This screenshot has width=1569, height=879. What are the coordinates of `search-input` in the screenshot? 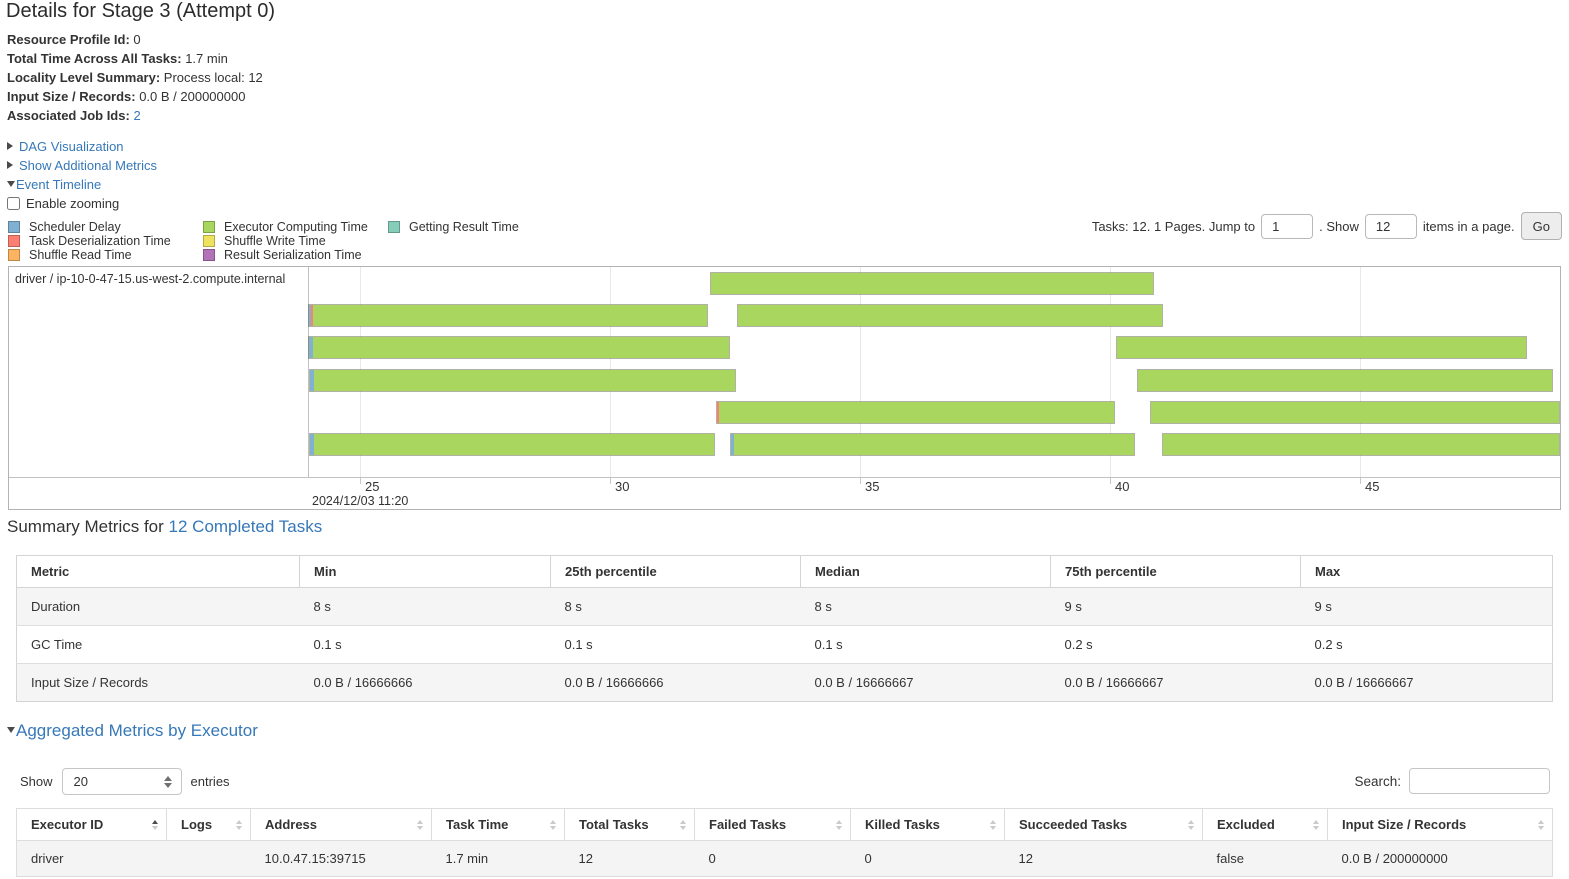 It's located at (1479, 781).